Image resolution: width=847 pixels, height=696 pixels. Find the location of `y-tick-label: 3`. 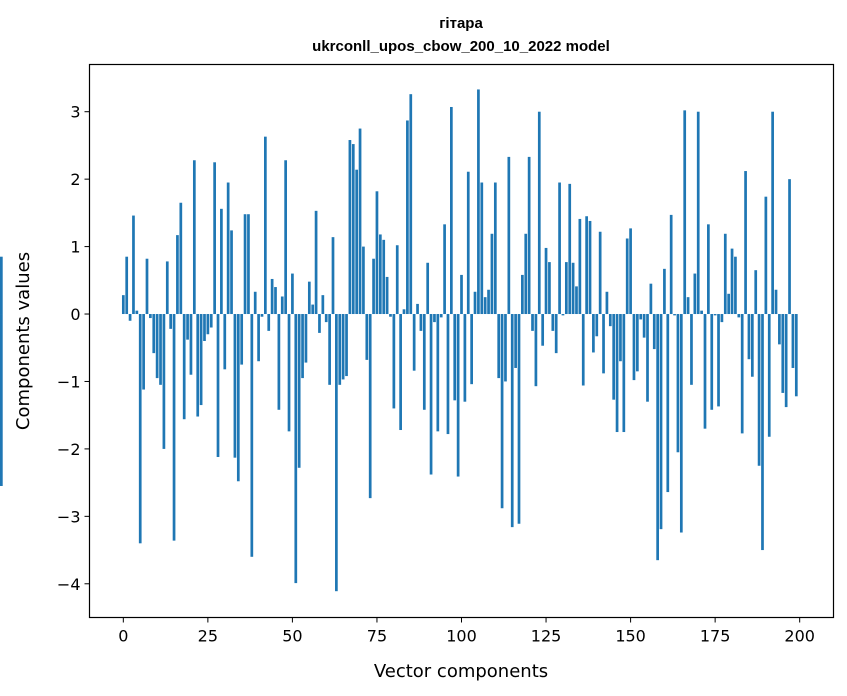

y-tick-label: 3 is located at coordinates (75, 112).